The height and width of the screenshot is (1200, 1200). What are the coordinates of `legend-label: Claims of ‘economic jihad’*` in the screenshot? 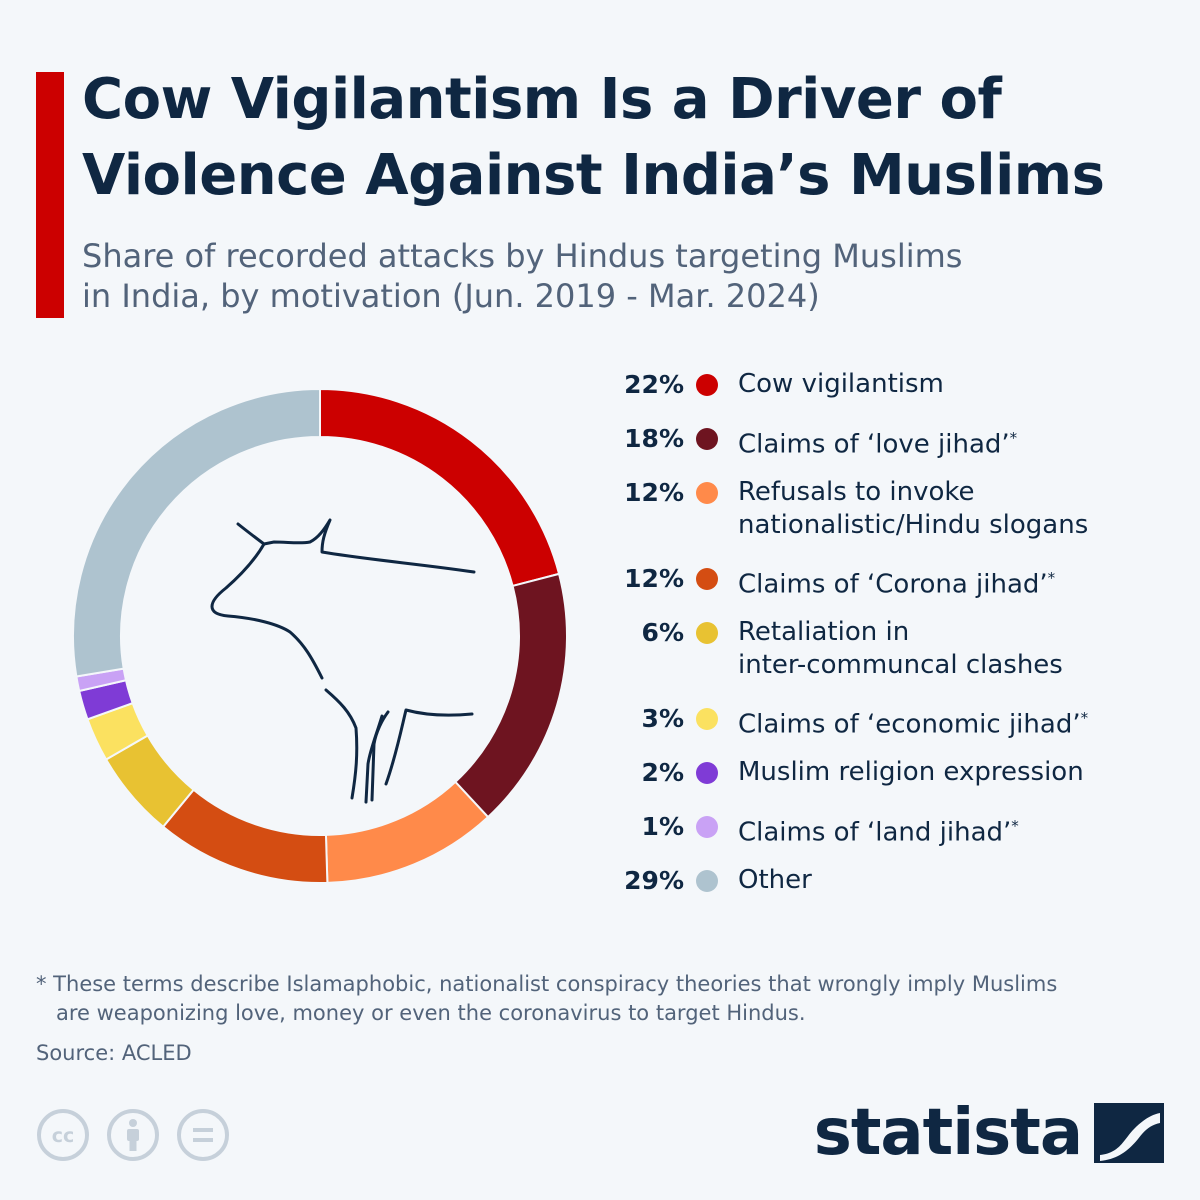 It's located at (913, 724).